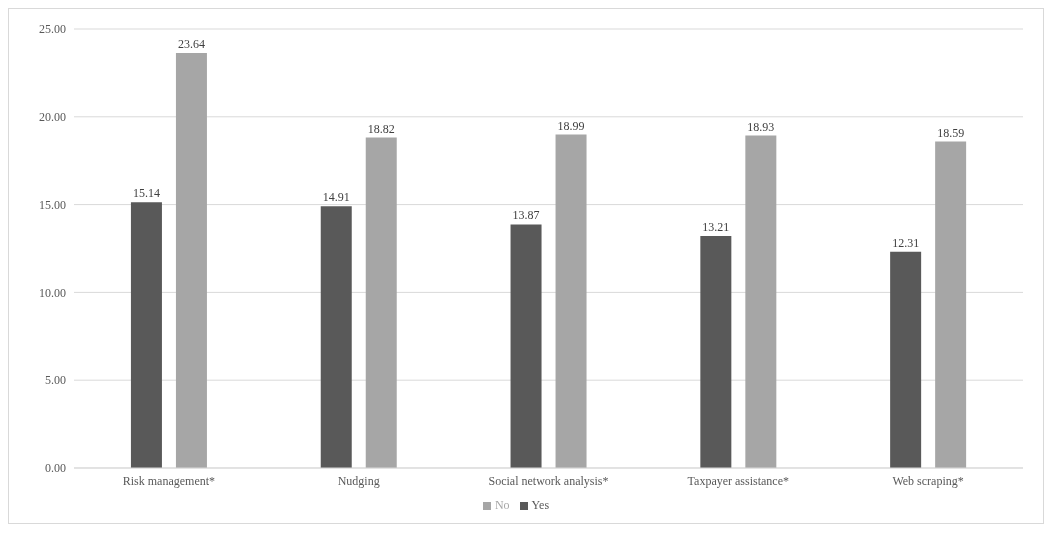  I want to click on data-label: 18.99, so click(571, 125).